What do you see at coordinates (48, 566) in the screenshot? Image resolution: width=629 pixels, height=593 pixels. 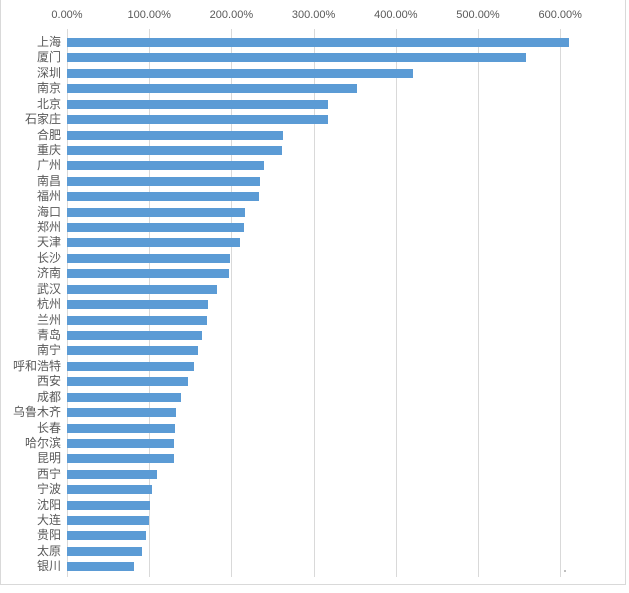 I see `category-label: 银川` at bounding box center [48, 566].